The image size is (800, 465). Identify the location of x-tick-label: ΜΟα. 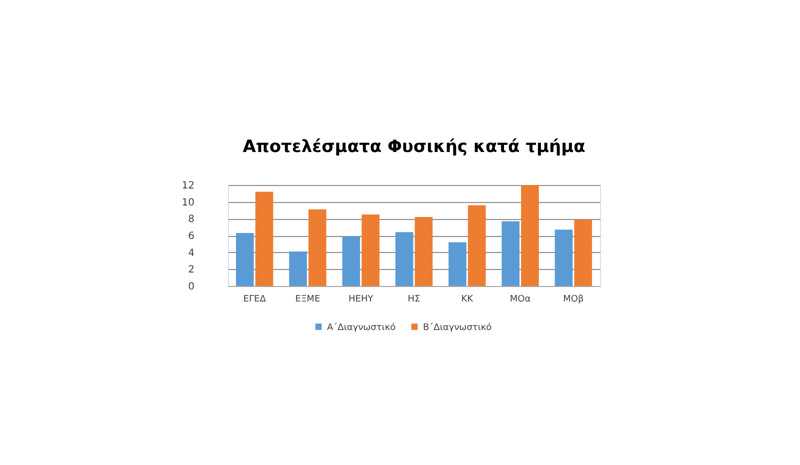
(520, 299).